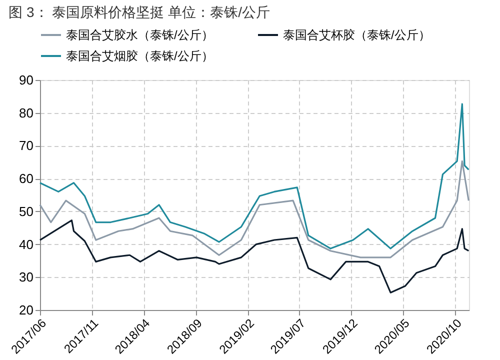 The height and width of the screenshot is (360, 500). I want to click on chart-title: 图 3： 泰国原料价格坚挺 单位：泰铢/公斤, so click(139, 12).